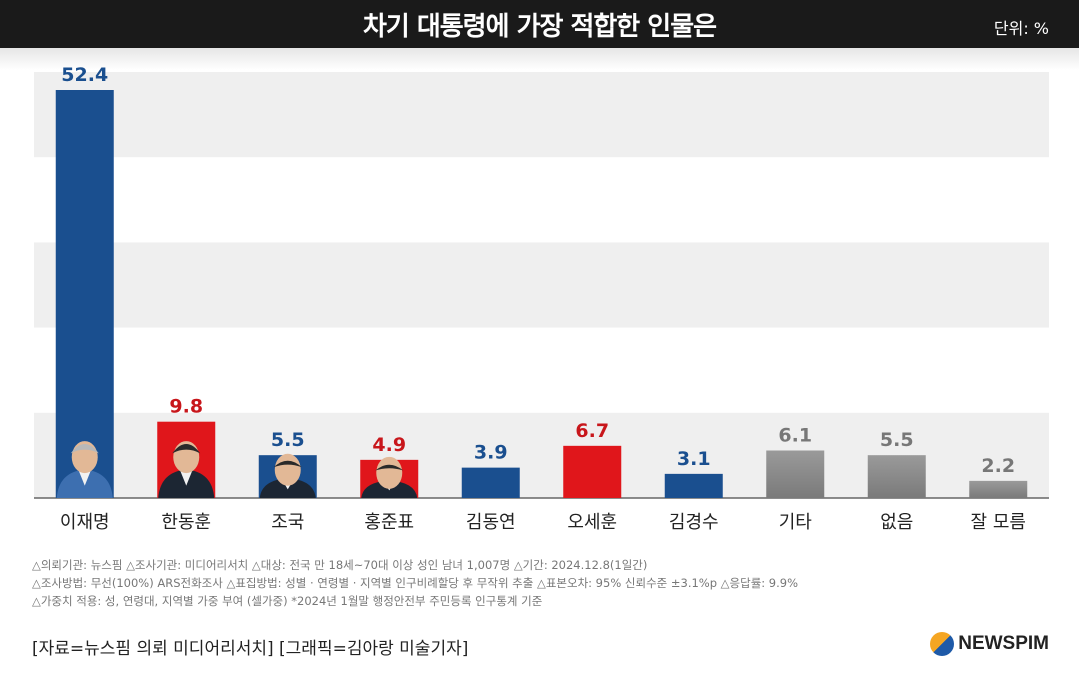 This screenshot has height=680, width=1079. I want to click on data-label: 52.4, so click(84, 75).